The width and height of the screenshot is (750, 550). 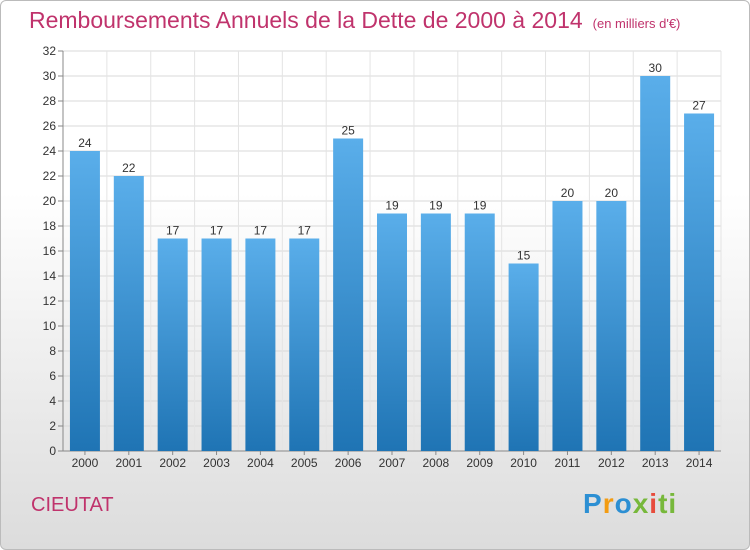 I want to click on y-tick-label: 24, so click(x=50, y=151).